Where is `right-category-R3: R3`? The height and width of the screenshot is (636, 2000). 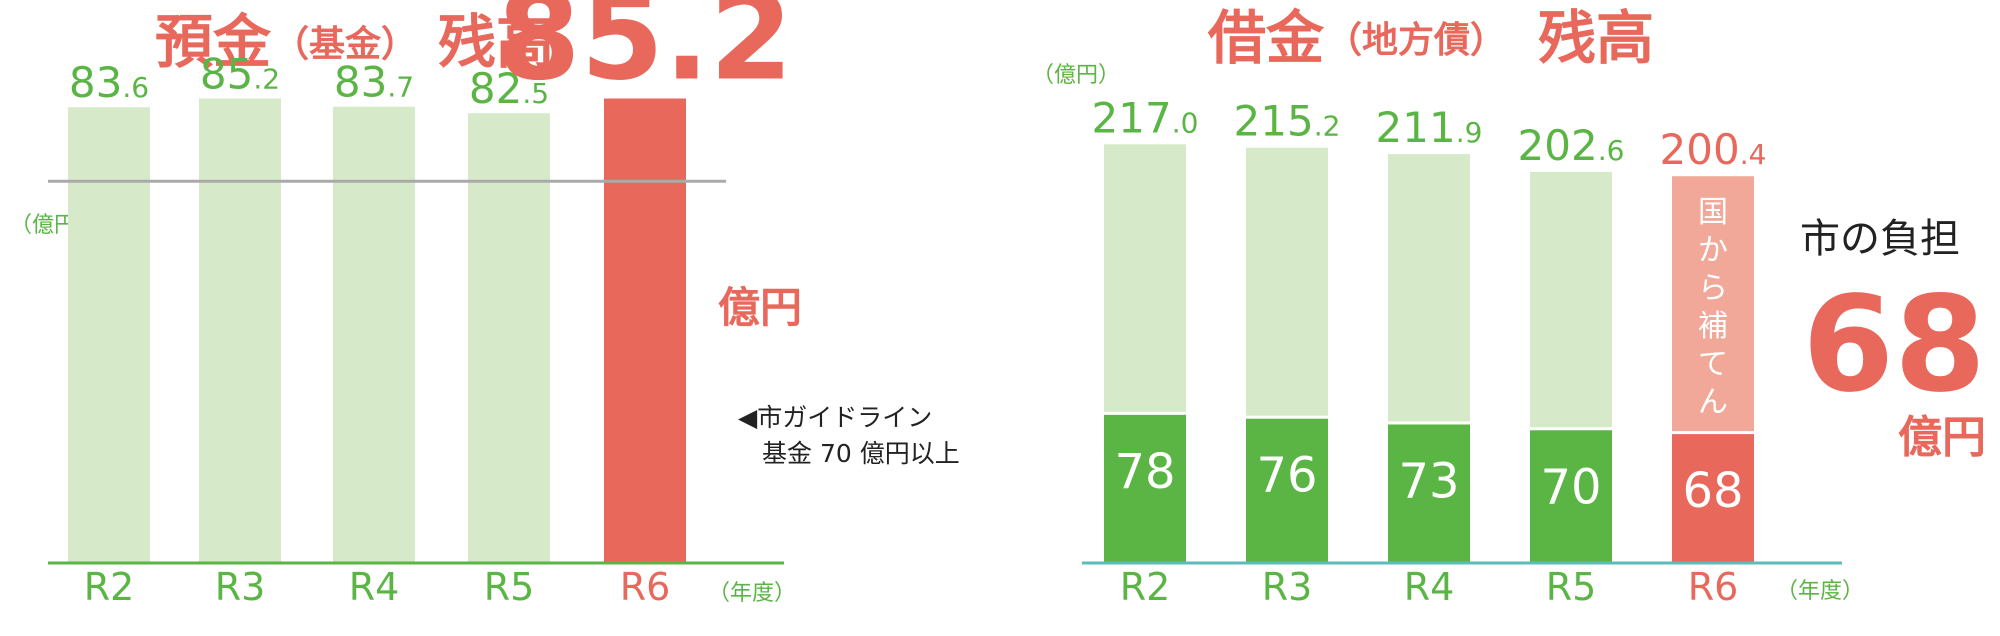 right-category-R3: R3 is located at coordinates (1287, 587).